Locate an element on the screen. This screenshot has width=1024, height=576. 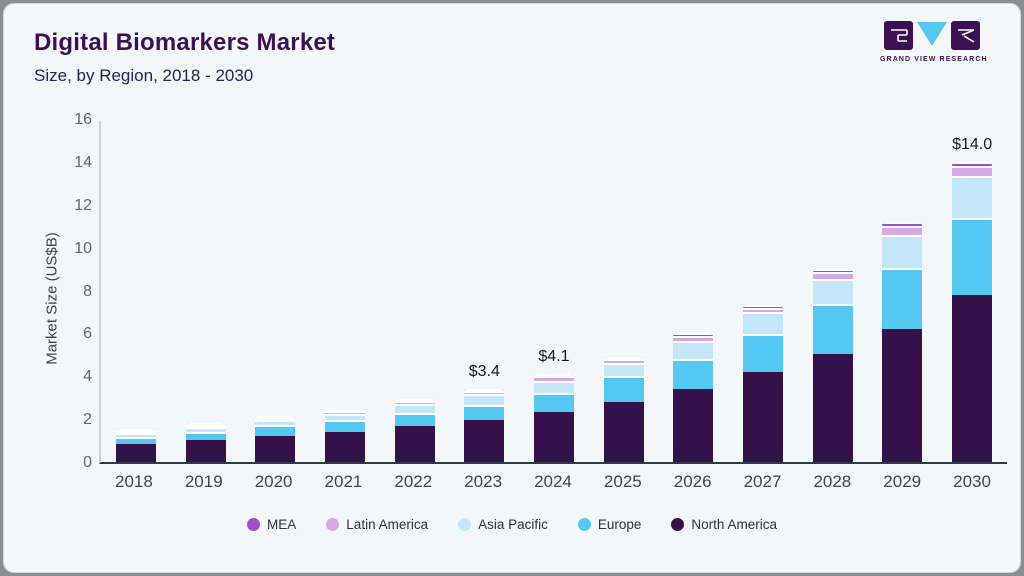
legend-item-north-america: North America is located at coordinates (724, 524).